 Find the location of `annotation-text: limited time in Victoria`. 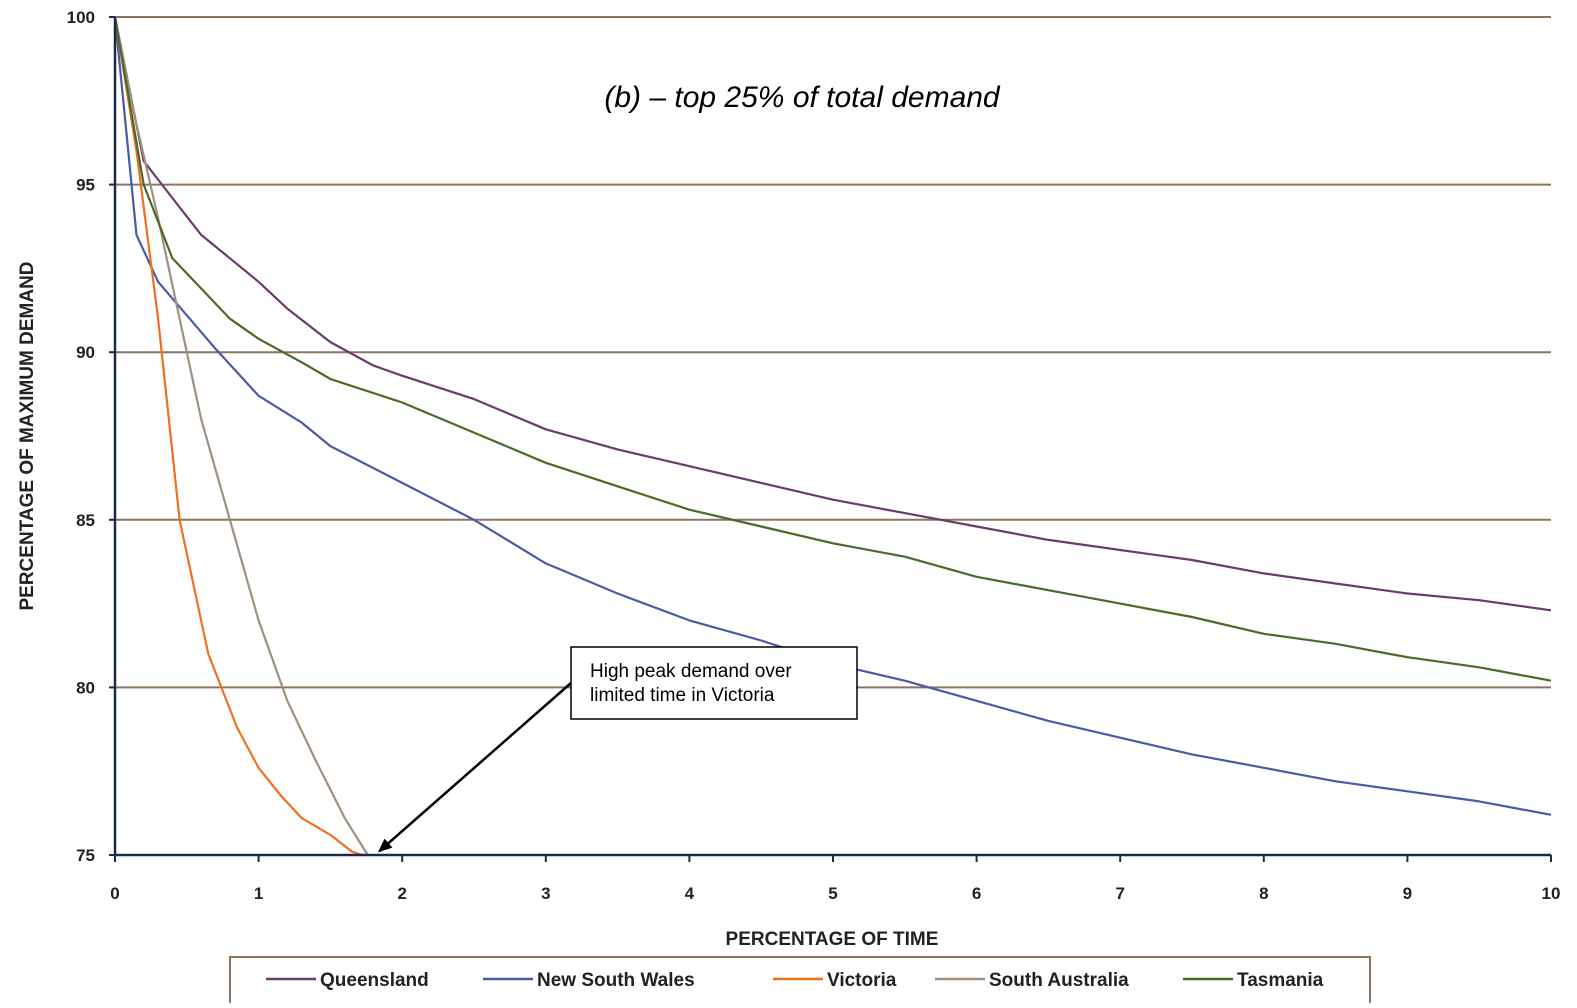

annotation-text: limited time in Victoria is located at coordinates (682, 695).